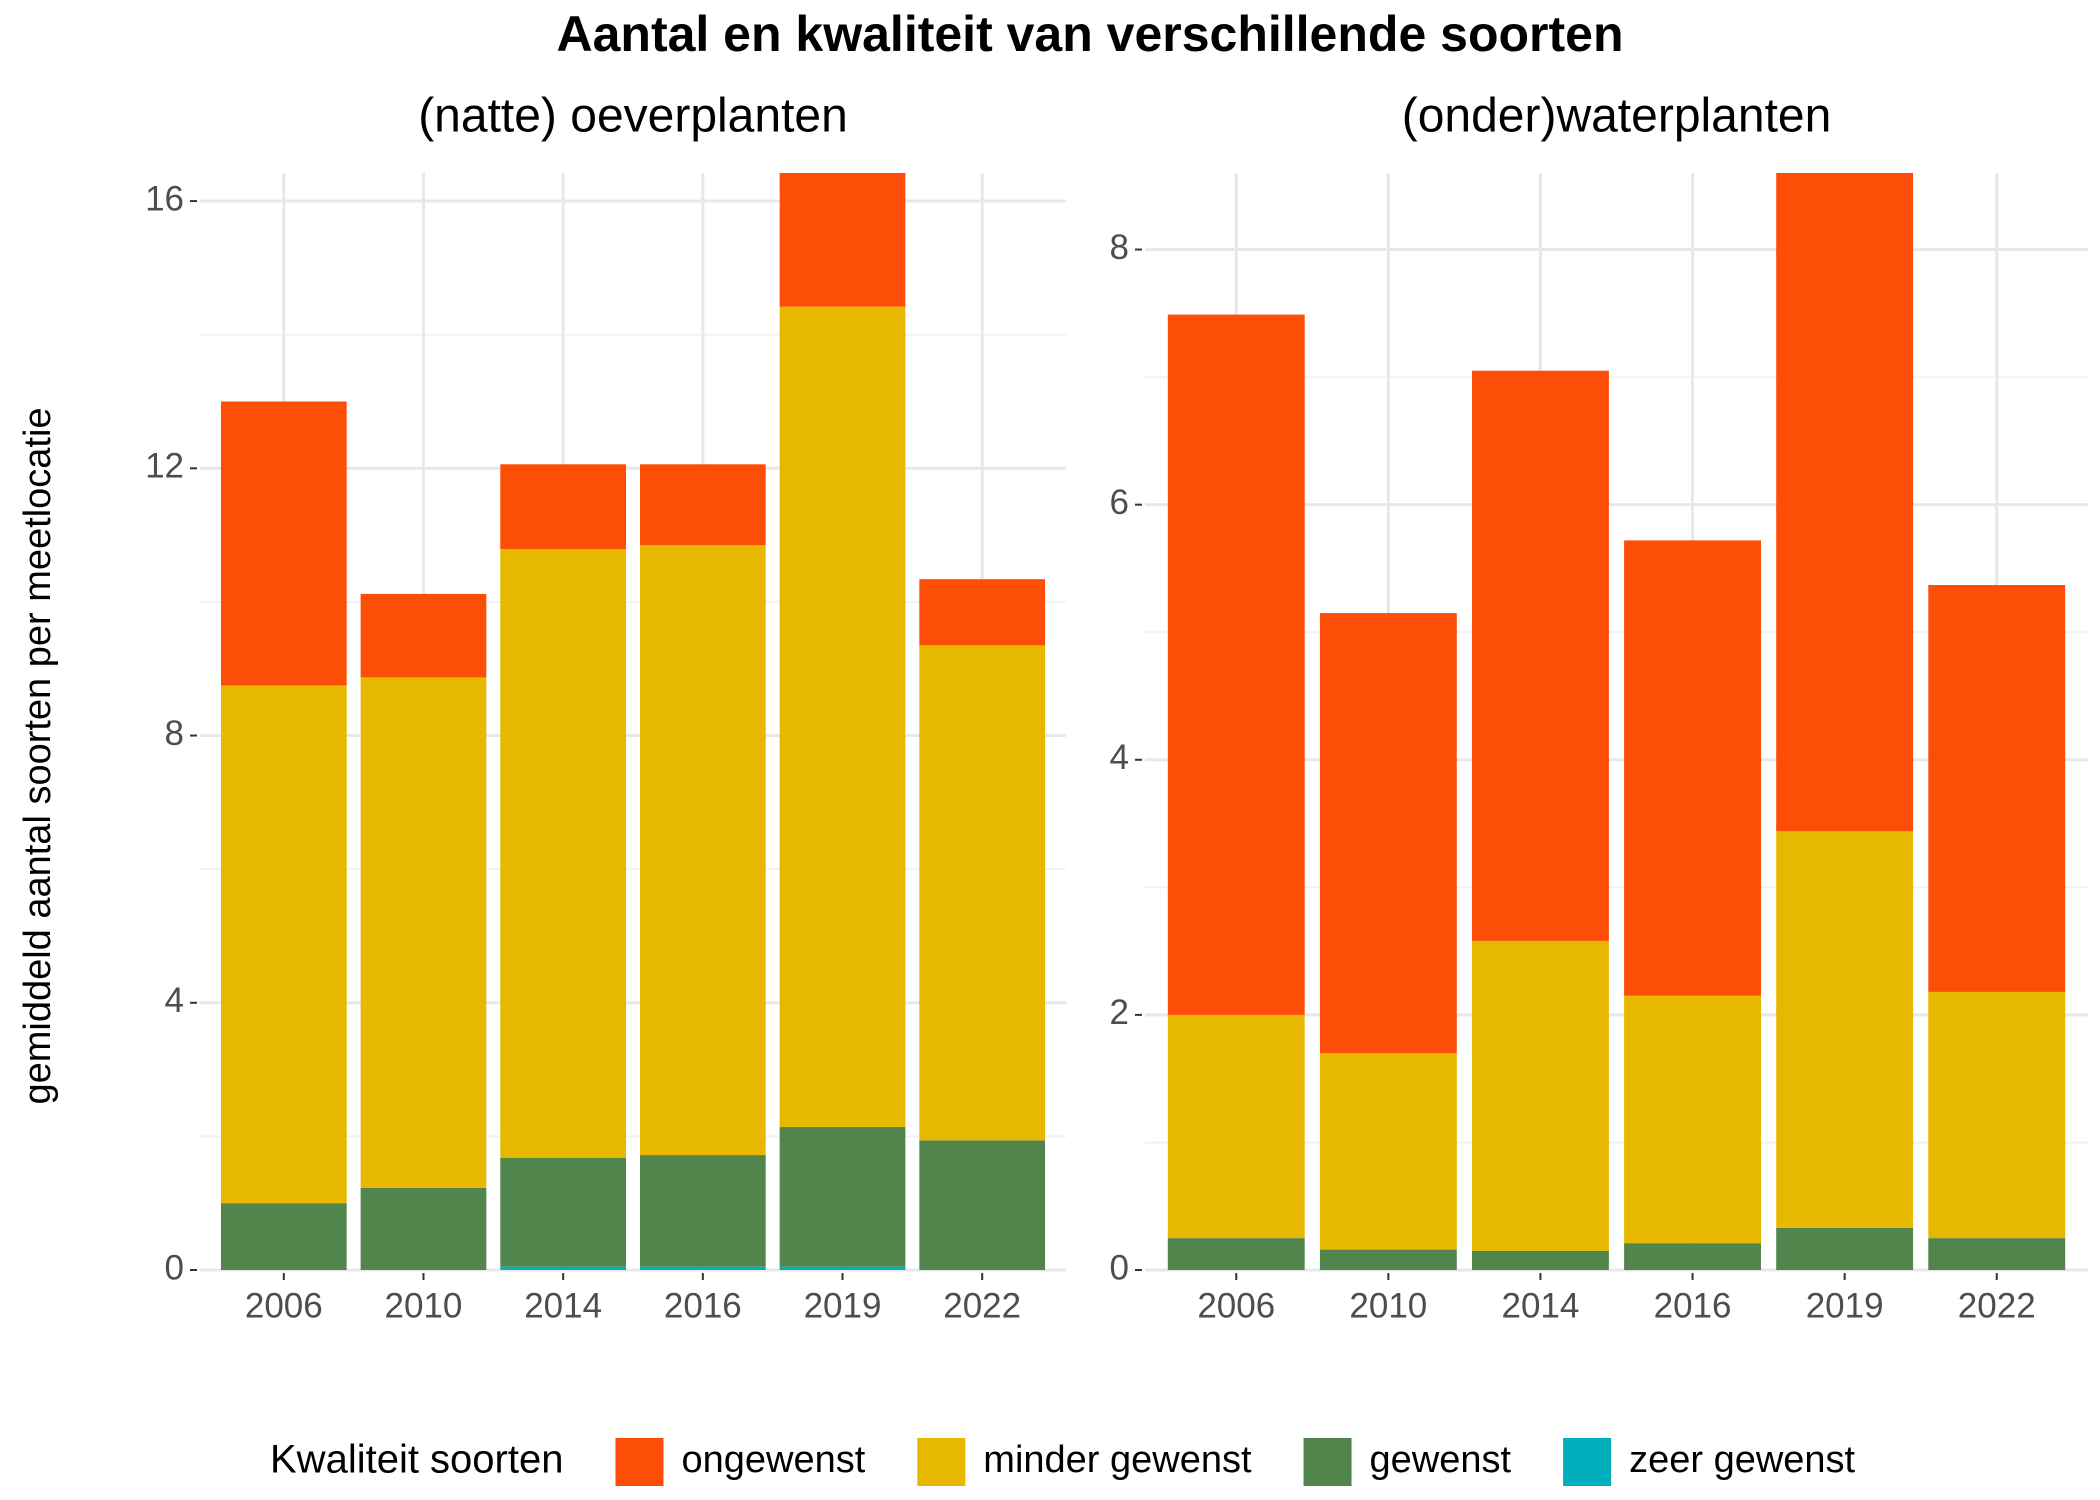 The image size is (2100, 1500). I want to click on y-tick-label: 6, so click(1119, 502).